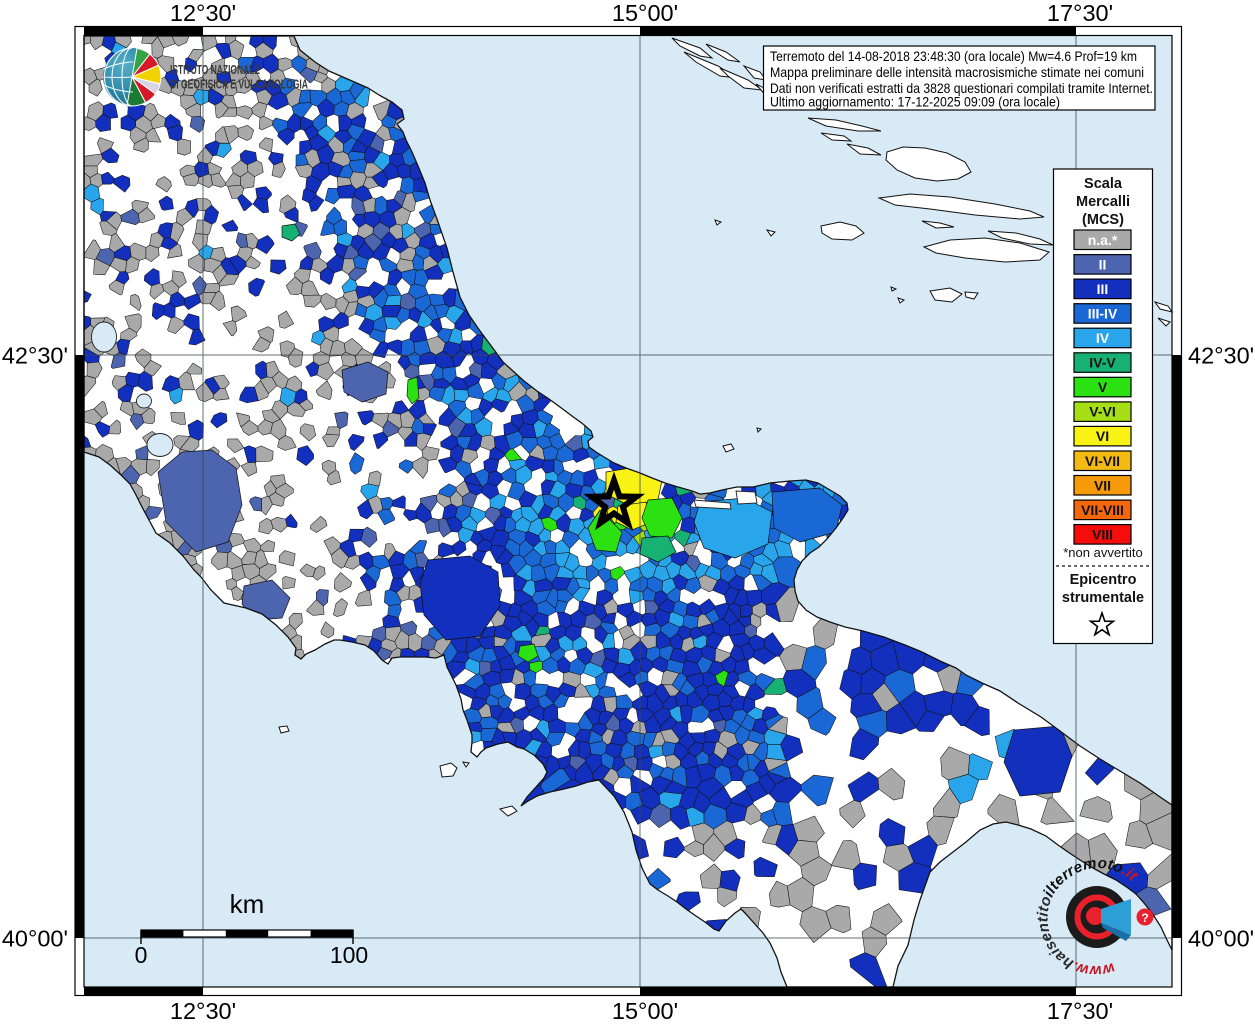  I want to click on svg-text: 0, so click(141, 955).